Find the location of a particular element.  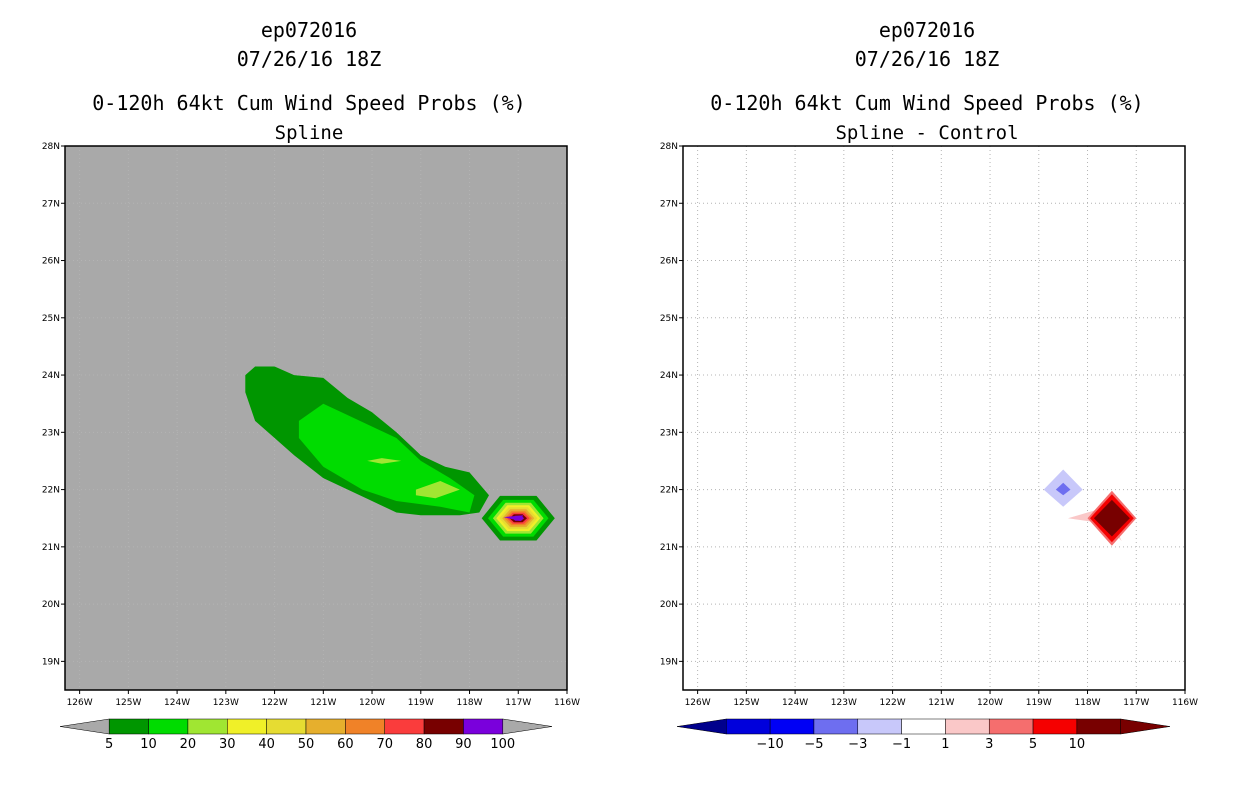

x-tick-label: 118W is located at coordinates (469, 703).